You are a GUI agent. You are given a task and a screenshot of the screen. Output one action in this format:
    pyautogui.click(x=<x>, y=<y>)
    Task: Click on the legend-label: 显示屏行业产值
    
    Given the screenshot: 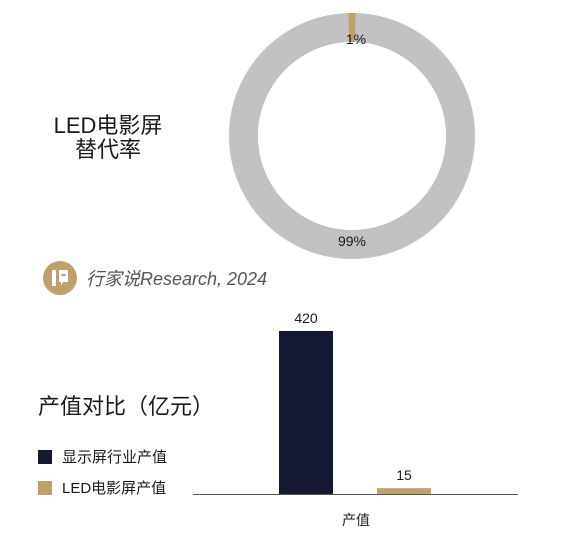 What is the action you would take?
    pyautogui.click(x=115, y=457)
    